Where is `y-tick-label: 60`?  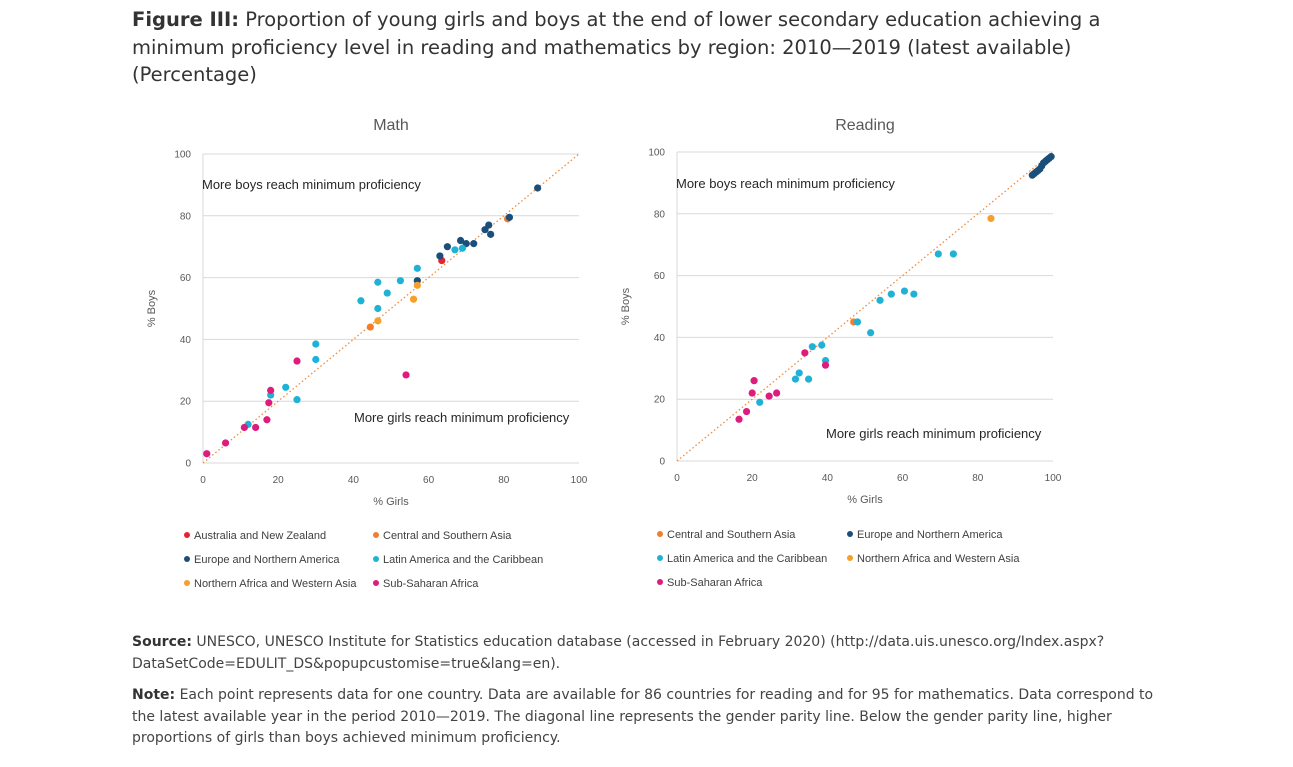
y-tick-label: 60 is located at coordinates (660, 276).